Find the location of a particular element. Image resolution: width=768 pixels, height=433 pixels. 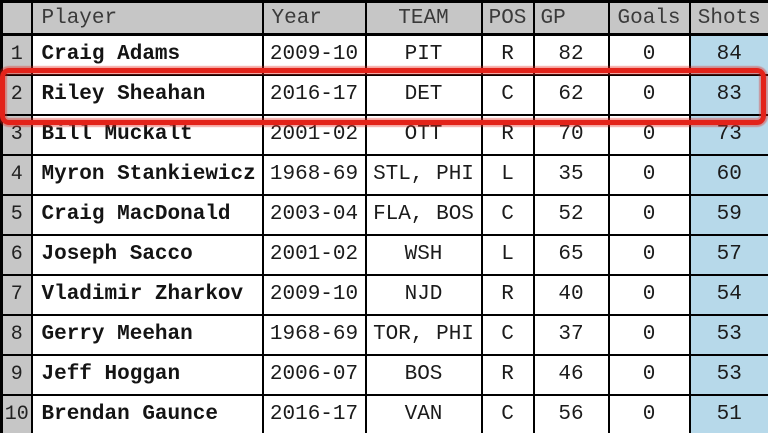

table-row-highlighted: 2 Riley Sheahan 2016-17 DET C 62 0 83 is located at coordinates (384, 94).